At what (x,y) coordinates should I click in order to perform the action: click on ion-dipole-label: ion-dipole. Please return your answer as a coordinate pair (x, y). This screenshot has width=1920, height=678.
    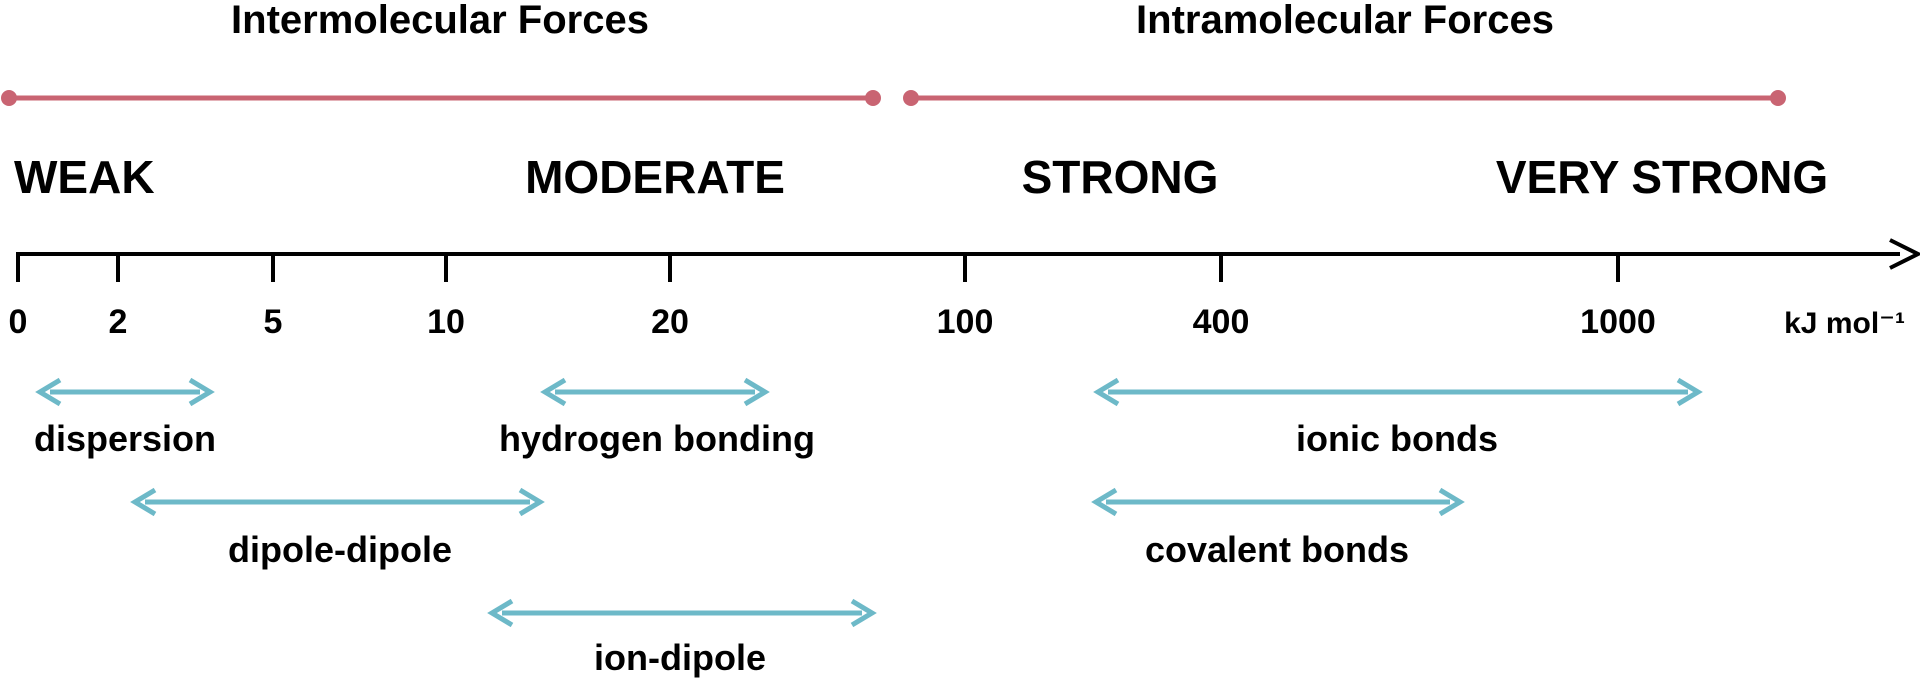
    Looking at the image, I should click on (680, 657).